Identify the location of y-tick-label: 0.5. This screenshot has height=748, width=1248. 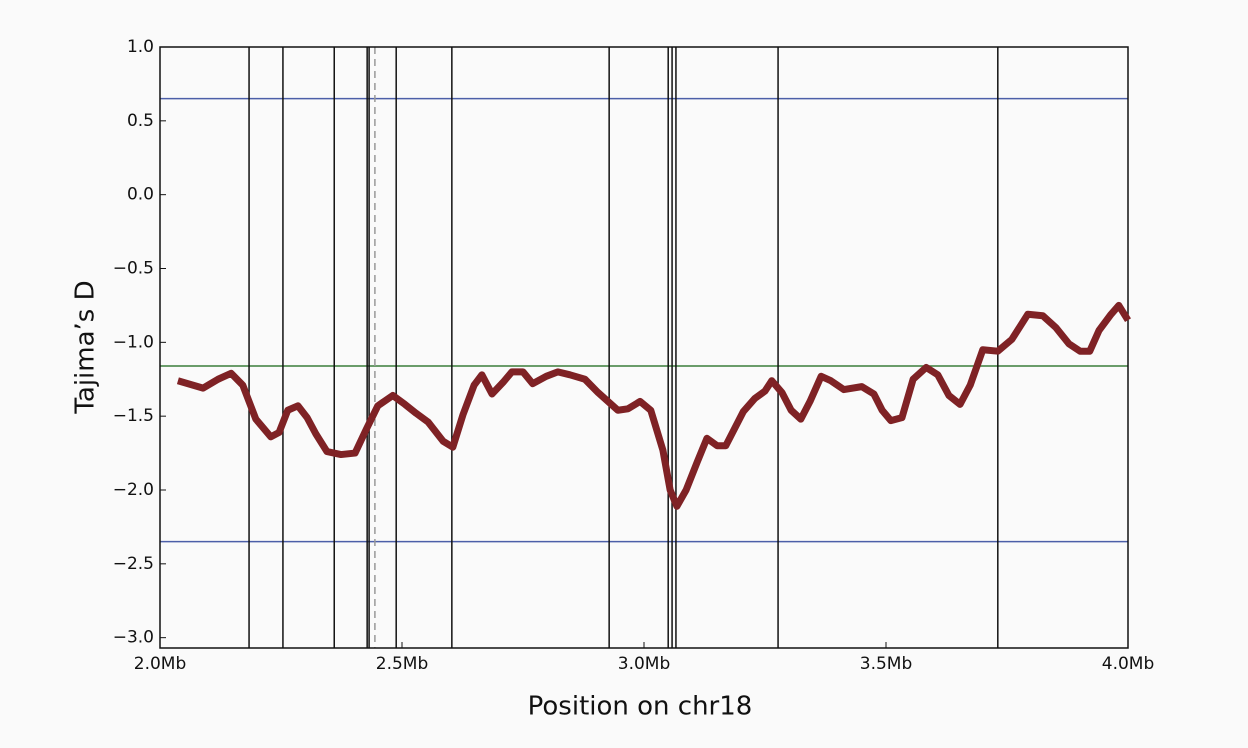
(140, 121).